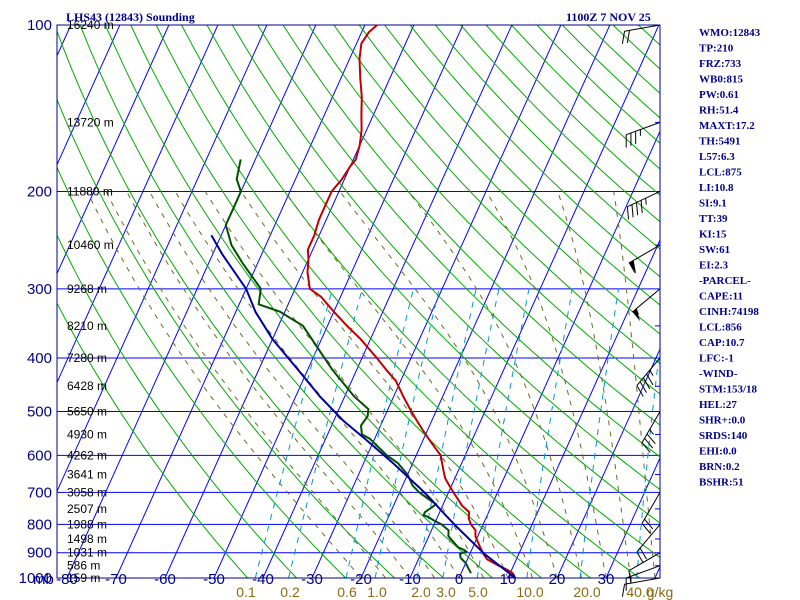 The width and height of the screenshot is (800, 600). What do you see at coordinates (39, 524) in the screenshot?
I see `pressure-tick-label: 800` at bounding box center [39, 524].